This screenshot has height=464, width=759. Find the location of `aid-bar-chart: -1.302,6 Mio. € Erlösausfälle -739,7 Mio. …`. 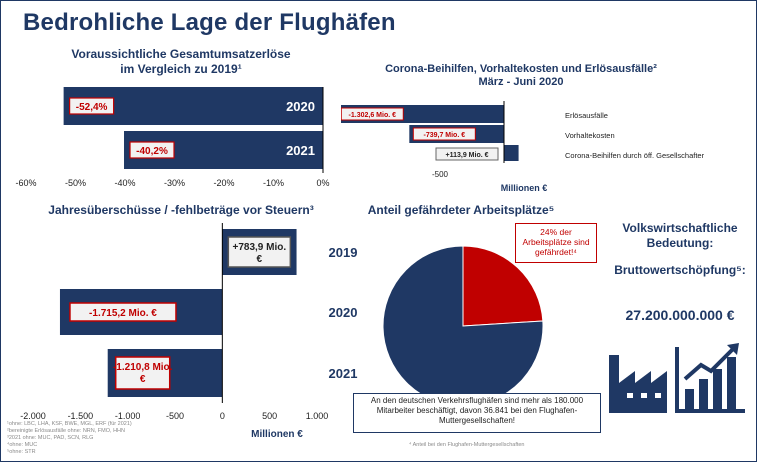

aid-bar-chart: -1.302,6 Mio. € Erlösausfälle -739,7 Mio. … is located at coordinates (523, 147).